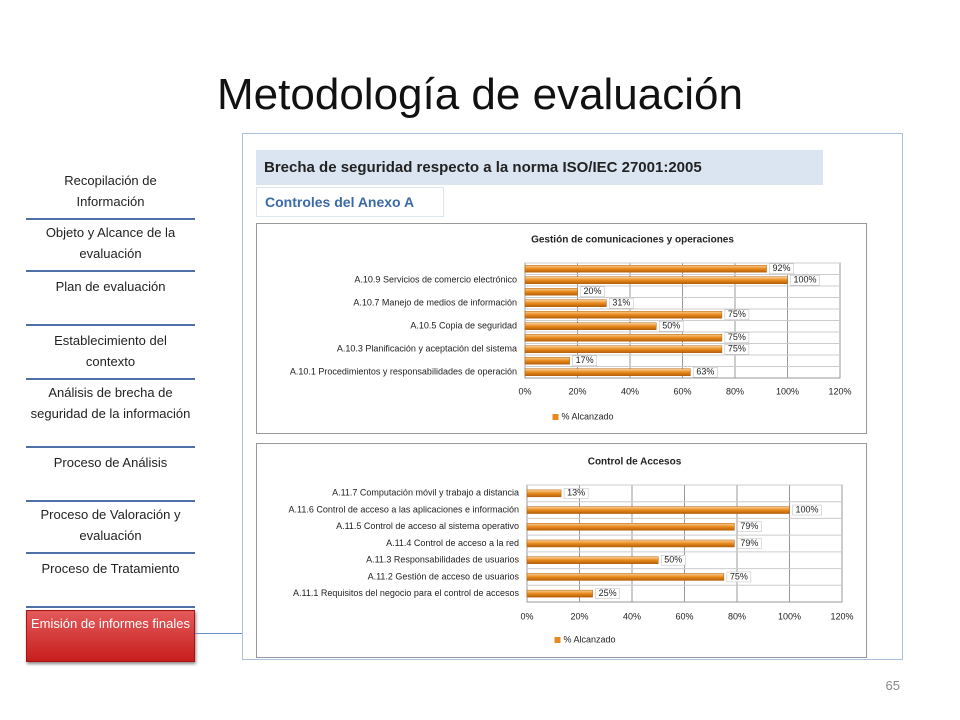 The width and height of the screenshot is (960, 720). I want to click on connector, so click(218, 633).